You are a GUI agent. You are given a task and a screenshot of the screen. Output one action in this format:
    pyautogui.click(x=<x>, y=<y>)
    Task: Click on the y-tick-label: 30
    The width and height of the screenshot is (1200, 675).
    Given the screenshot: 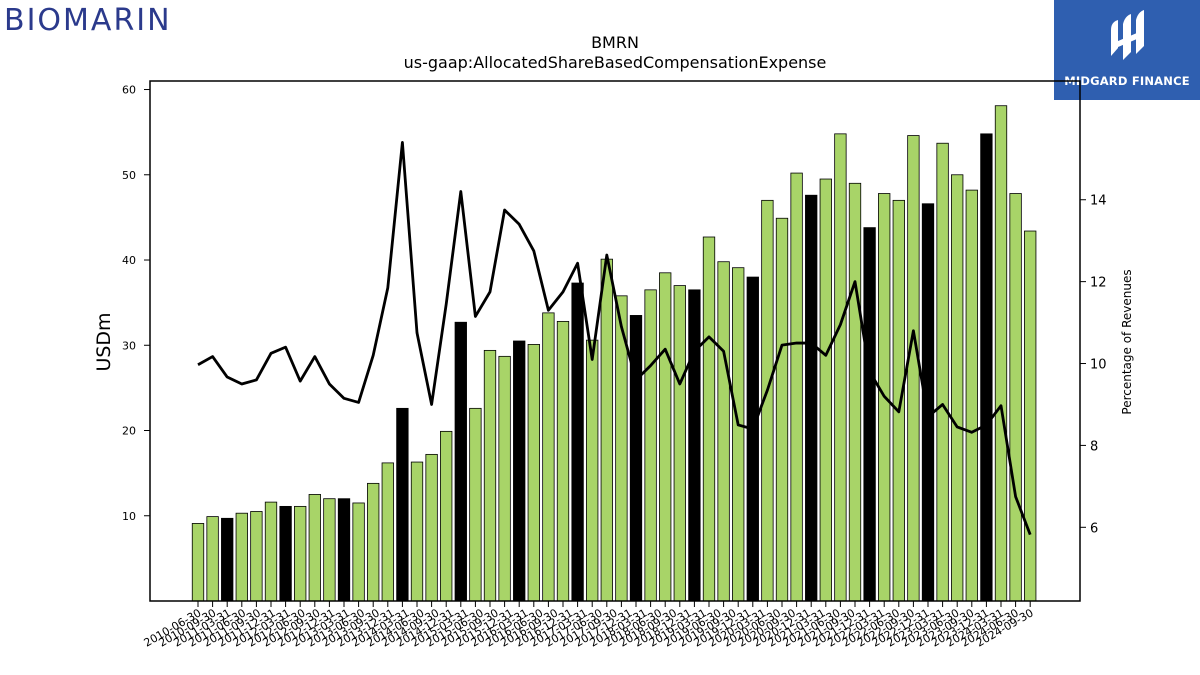 What is the action you would take?
    pyautogui.click(x=129, y=345)
    